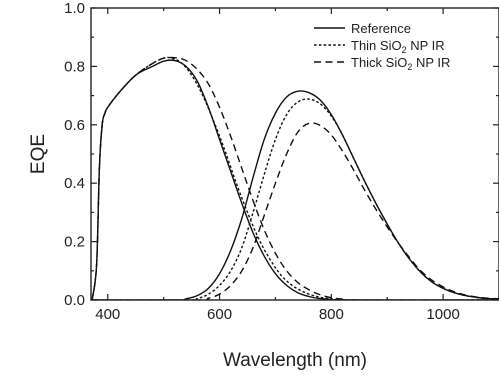 This screenshot has height=383, width=499. I want to click on legend-label: Thin SiO2 NP IR, so click(398, 46).